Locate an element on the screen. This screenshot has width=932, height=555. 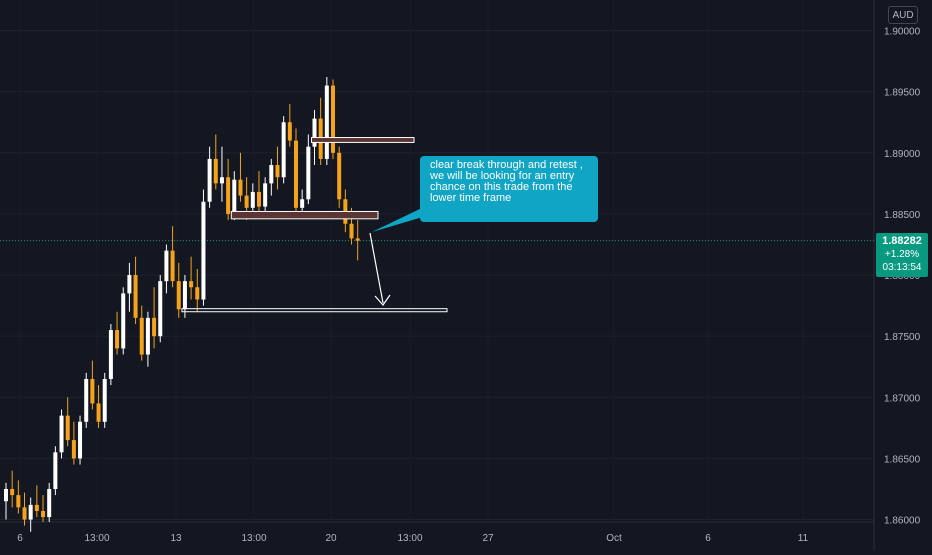
callout-line: lower time frame is located at coordinates (471, 198).